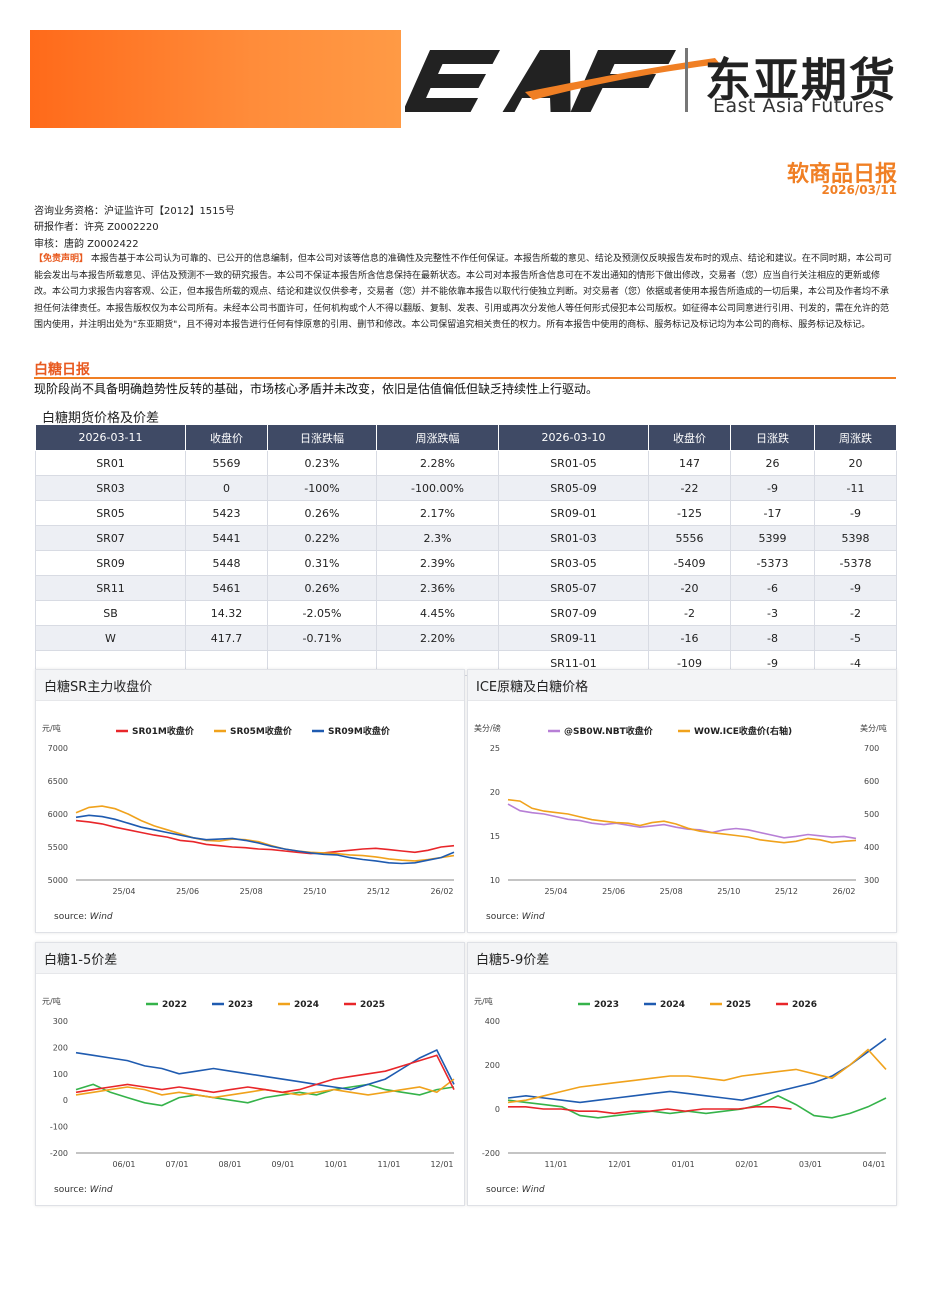 The height and width of the screenshot is (1303, 930). What do you see at coordinates (573, 588) in the screenshot?
I see `table-cell: SR05-07` at bounding box center [573, 588].